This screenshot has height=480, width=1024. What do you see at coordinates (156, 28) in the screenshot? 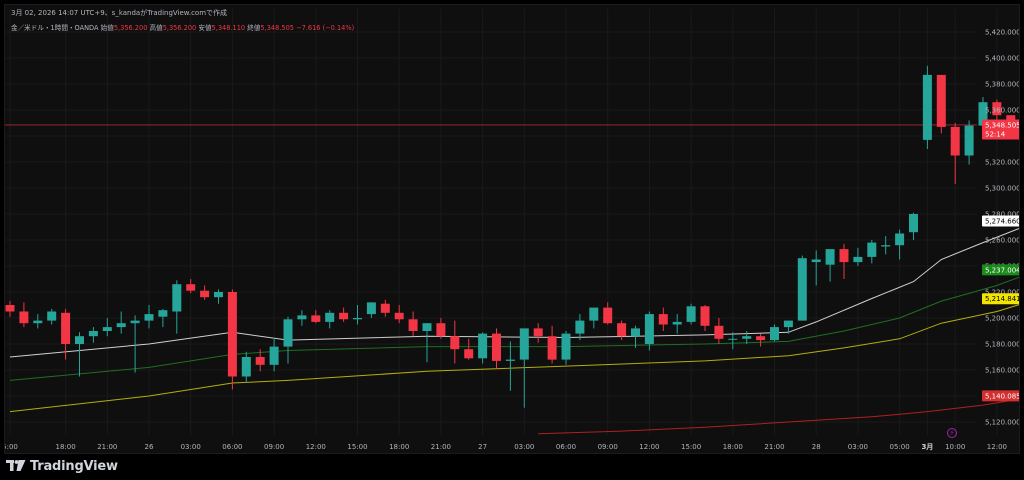
I see `high-label: 高値` at bounding box center [156, 28].